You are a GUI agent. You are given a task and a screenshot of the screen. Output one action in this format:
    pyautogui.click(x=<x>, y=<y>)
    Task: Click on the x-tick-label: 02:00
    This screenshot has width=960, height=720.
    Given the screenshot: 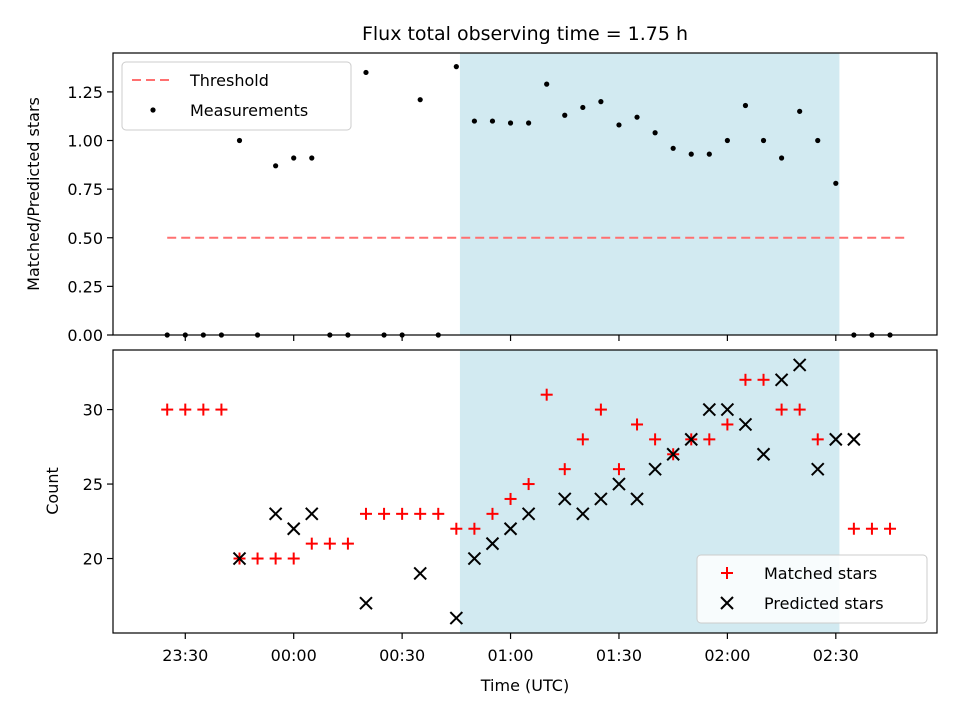 What is the action you would take?
    pyautogui.click(x=727, y=655)
    